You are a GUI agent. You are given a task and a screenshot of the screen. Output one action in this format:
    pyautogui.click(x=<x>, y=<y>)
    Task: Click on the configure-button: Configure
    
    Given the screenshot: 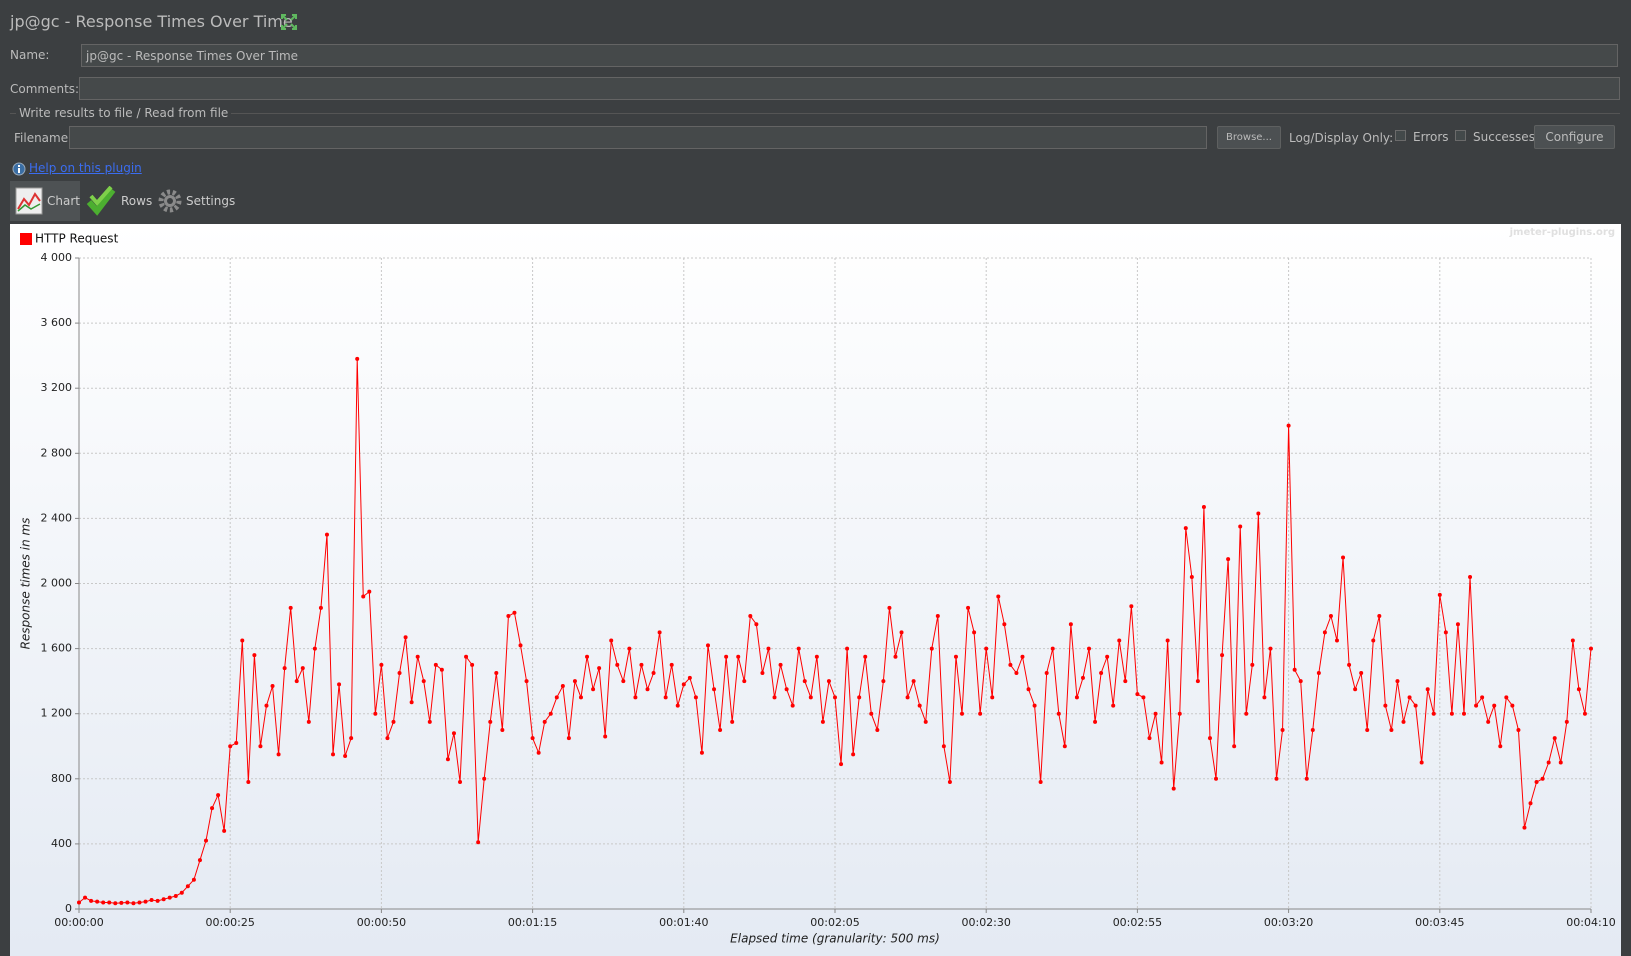 What is the action you would take?
    pyautogui.click(x=1574, y=137)
    